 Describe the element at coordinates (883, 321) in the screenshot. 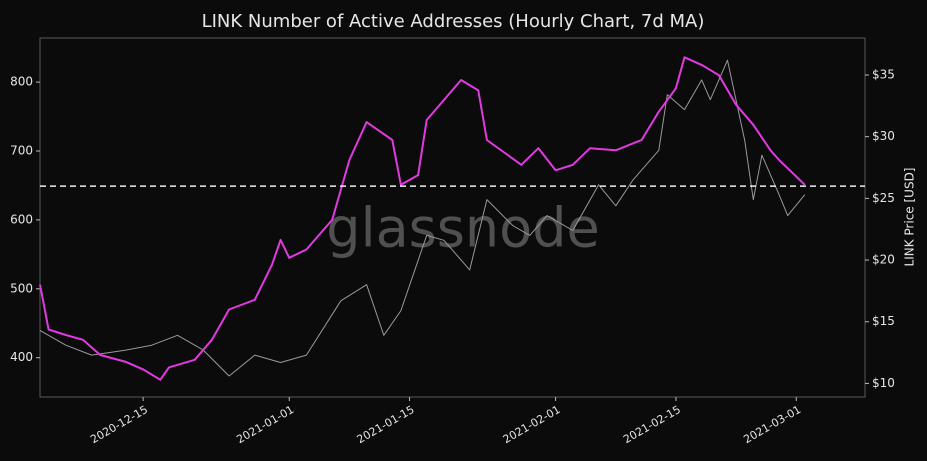

I see `y2-tick-label: $15` at that location.